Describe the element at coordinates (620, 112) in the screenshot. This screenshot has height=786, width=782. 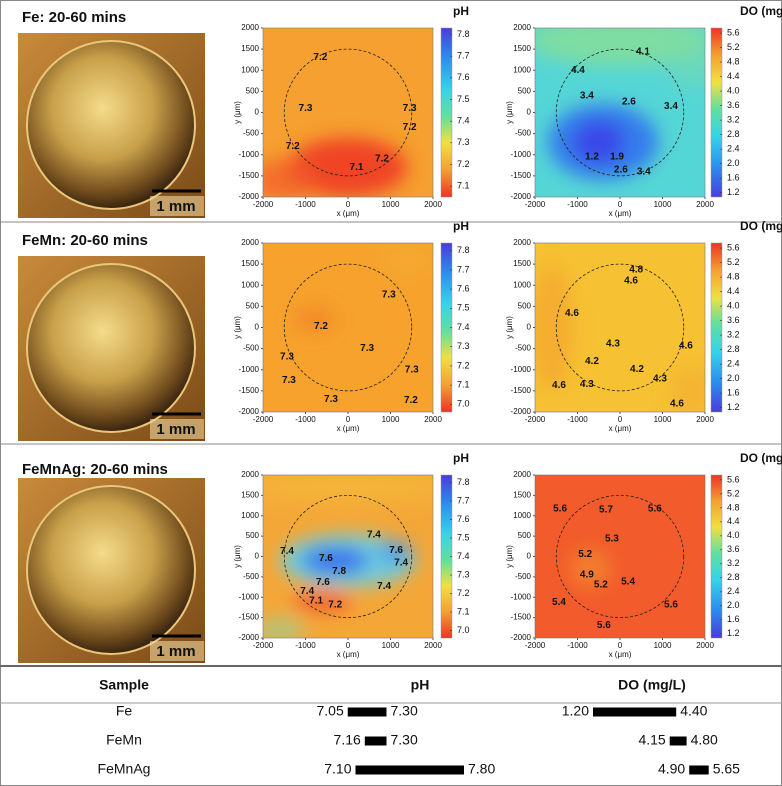
I see `heatmap-field` at that location.